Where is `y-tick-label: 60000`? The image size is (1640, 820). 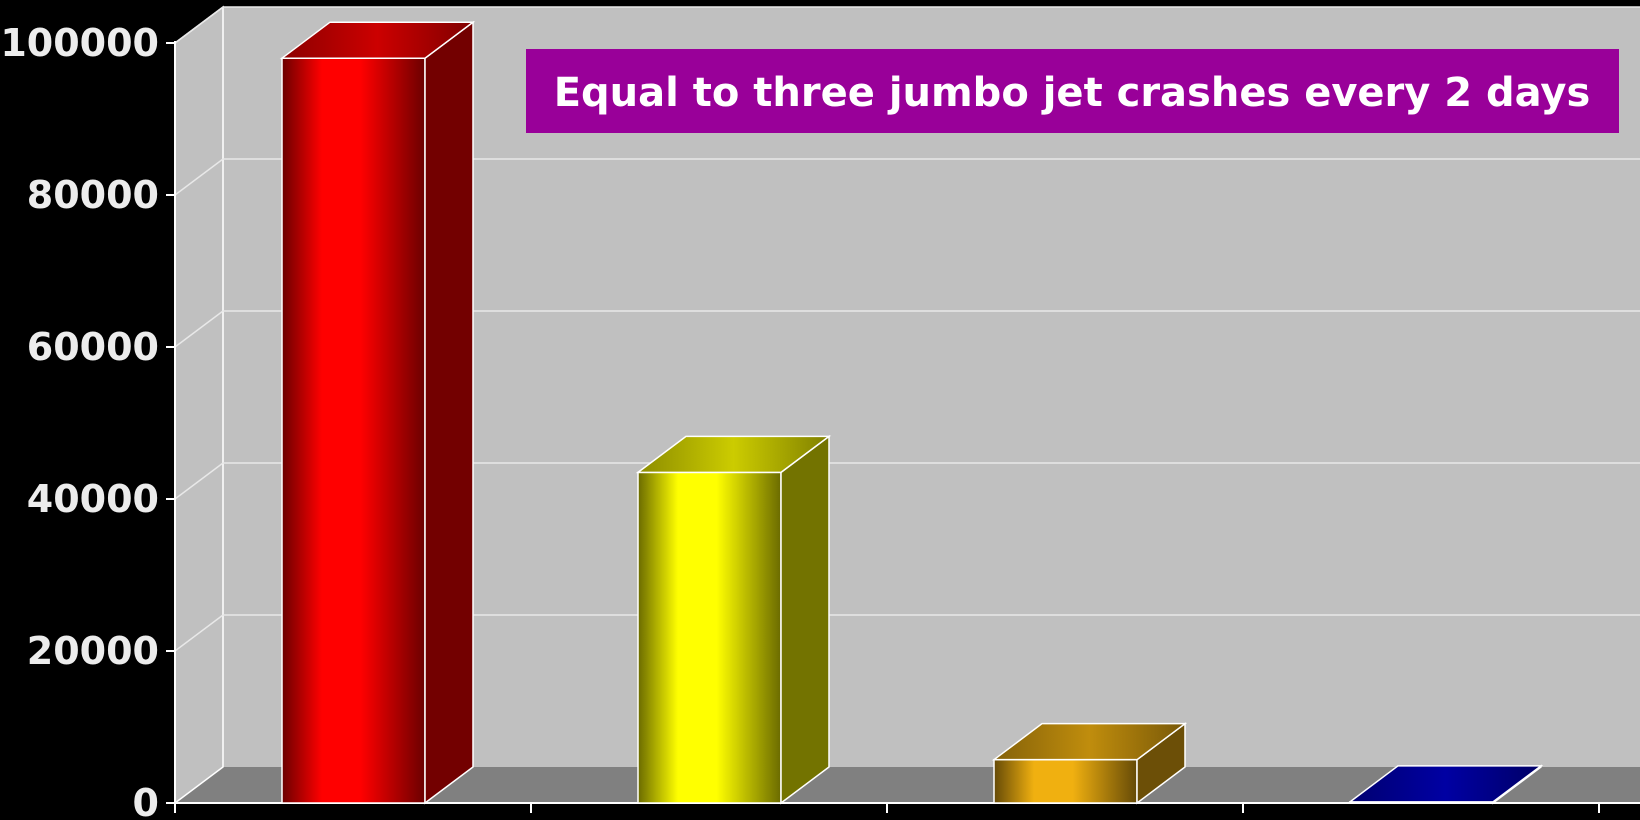 y-tick-label: 60000 is located at coordinates (93, 347).